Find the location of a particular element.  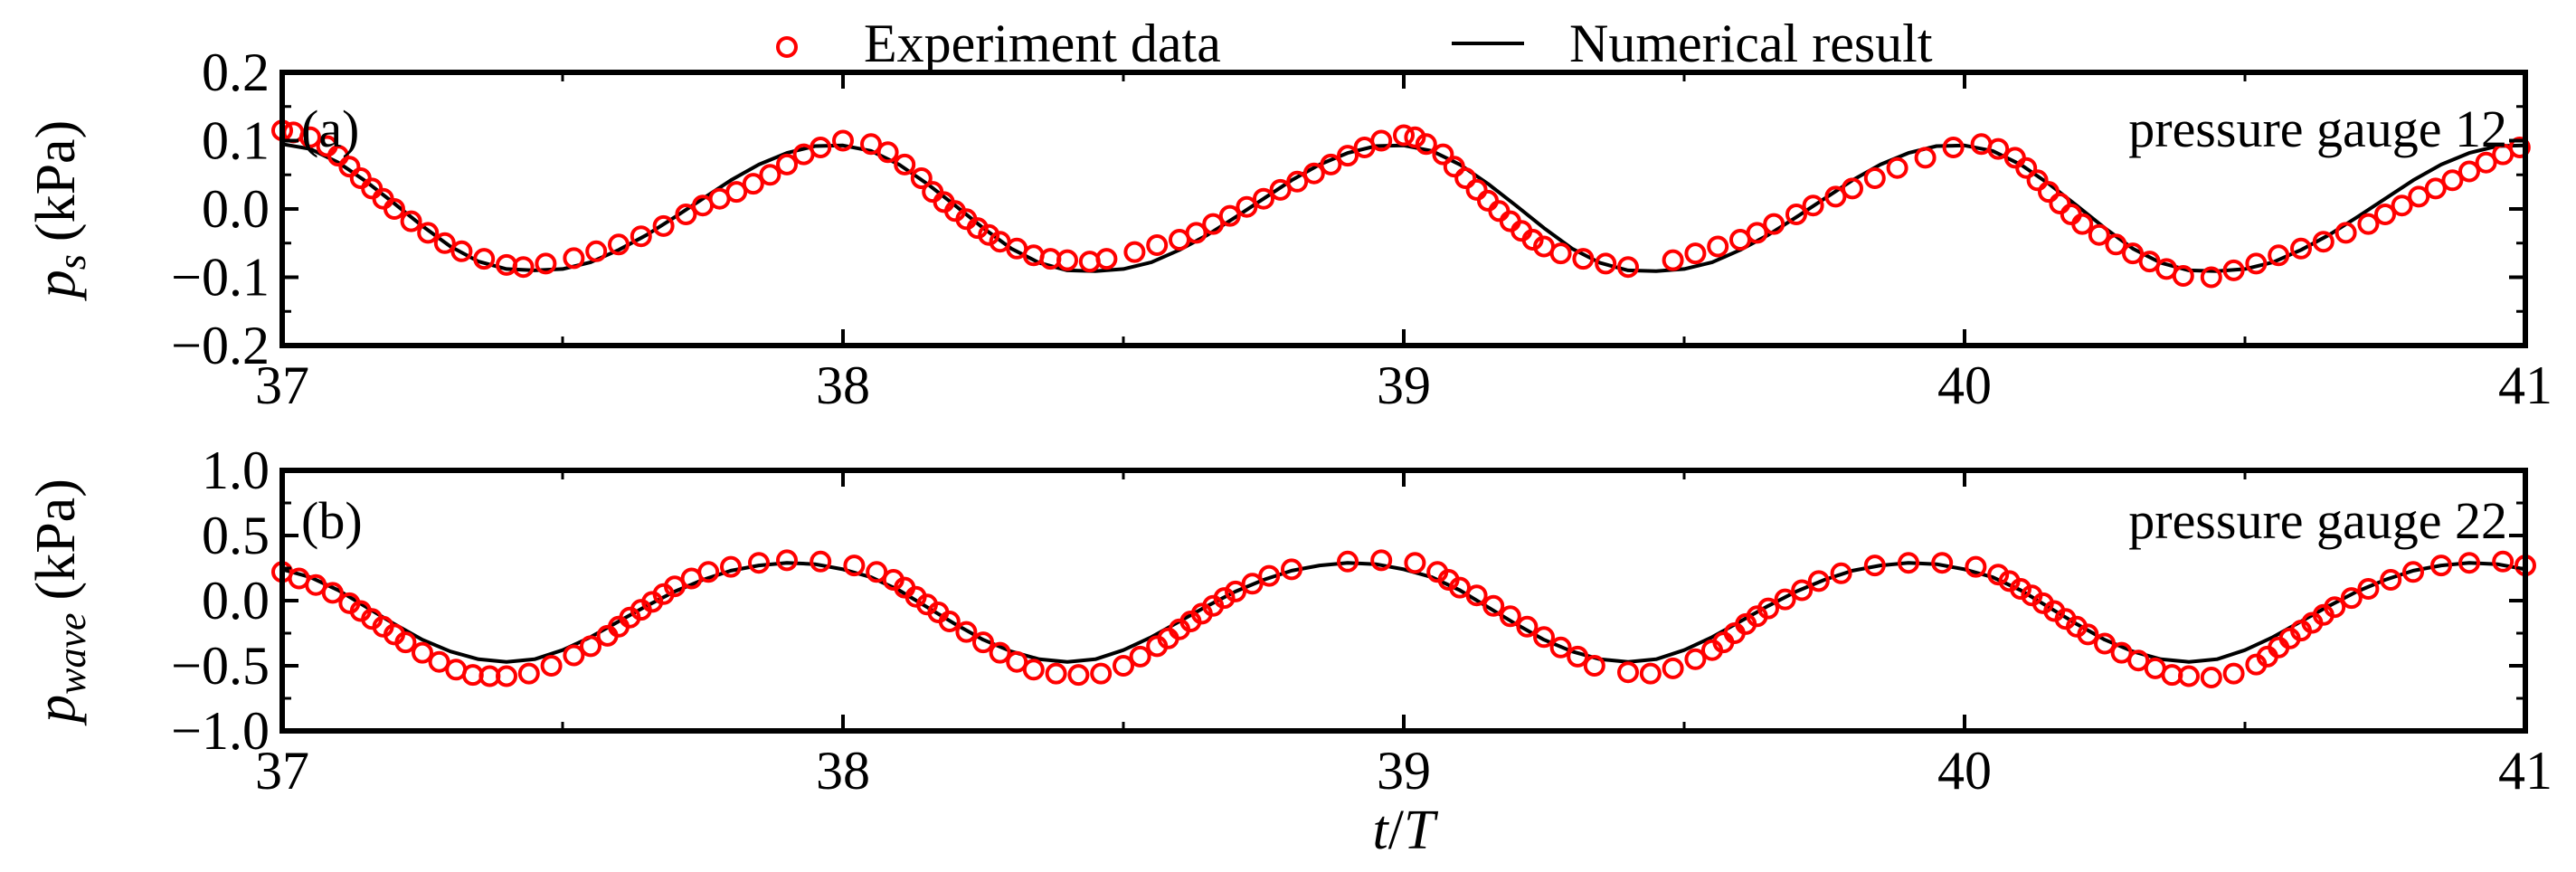

panel-a-xtick-label: 38 is located at coordinates (843, 385).